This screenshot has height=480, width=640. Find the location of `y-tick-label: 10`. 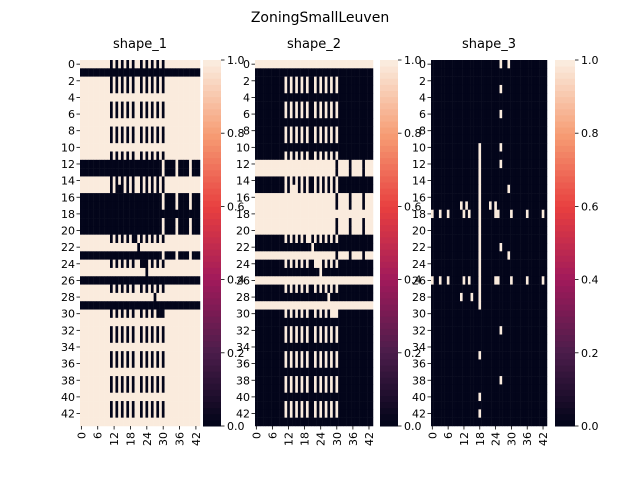

y-tick-label: 10 is located at coordinates (243, 147).